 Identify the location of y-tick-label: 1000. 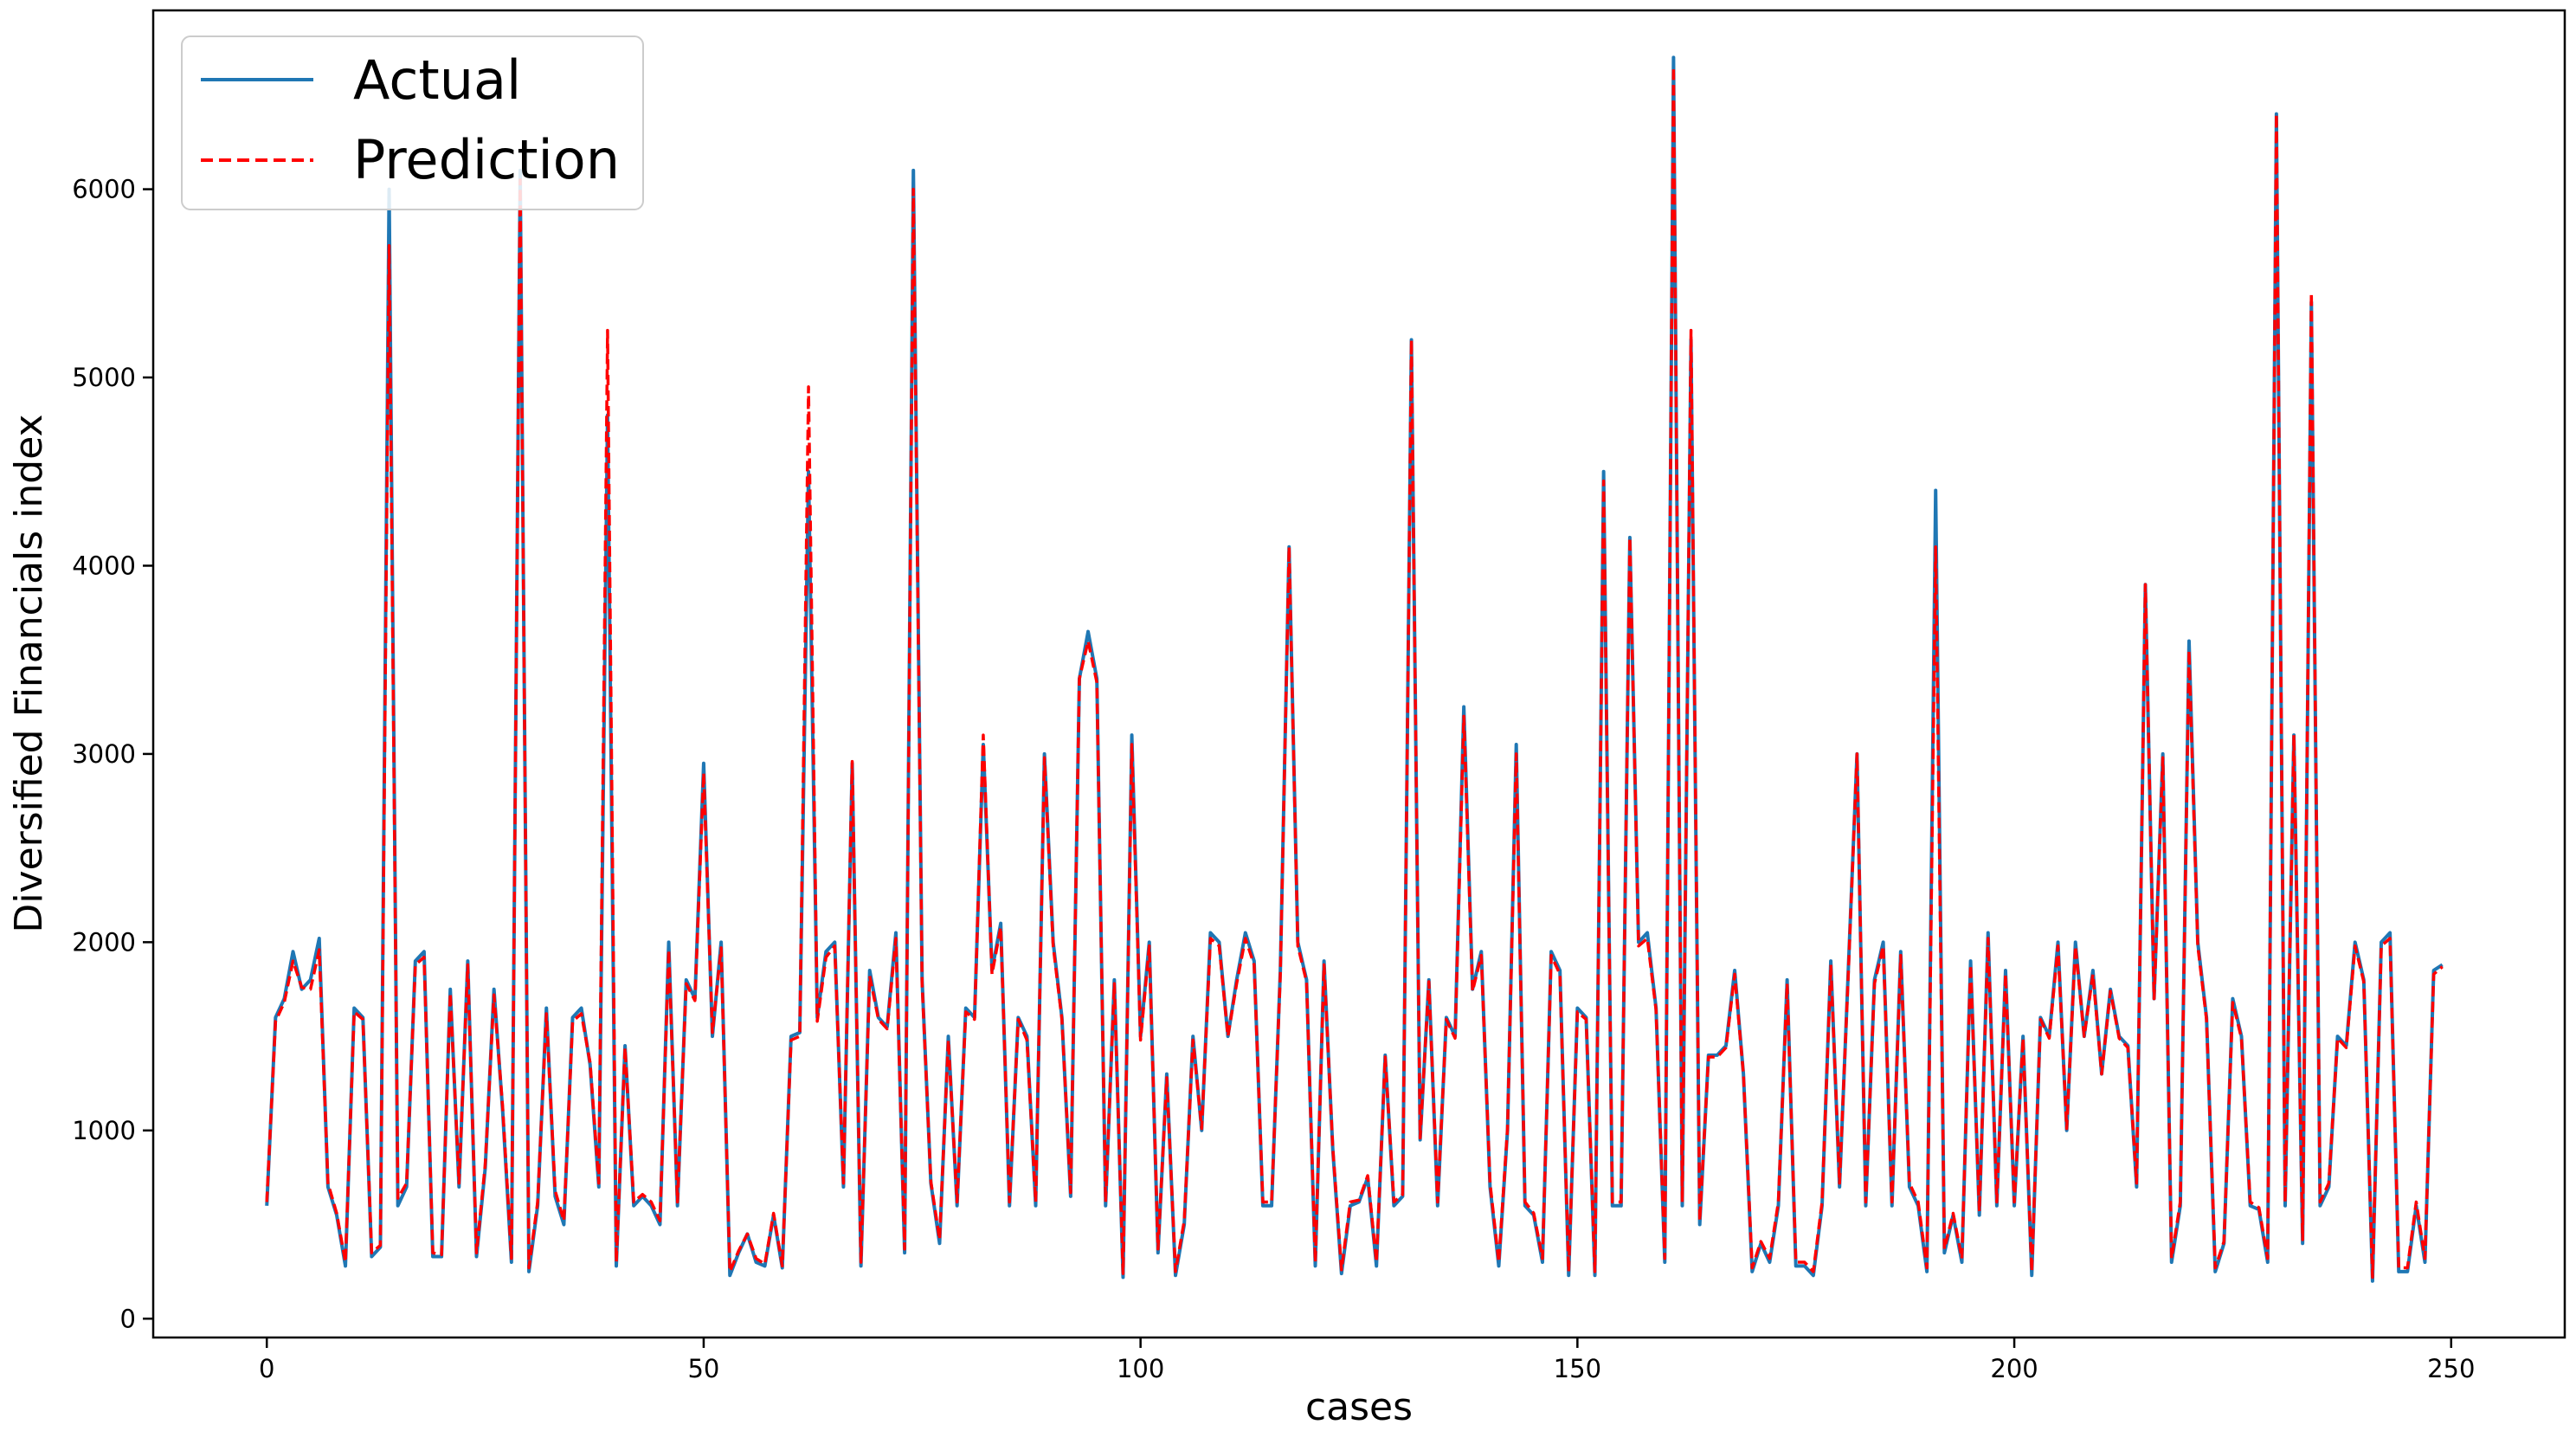
(104, 1130).